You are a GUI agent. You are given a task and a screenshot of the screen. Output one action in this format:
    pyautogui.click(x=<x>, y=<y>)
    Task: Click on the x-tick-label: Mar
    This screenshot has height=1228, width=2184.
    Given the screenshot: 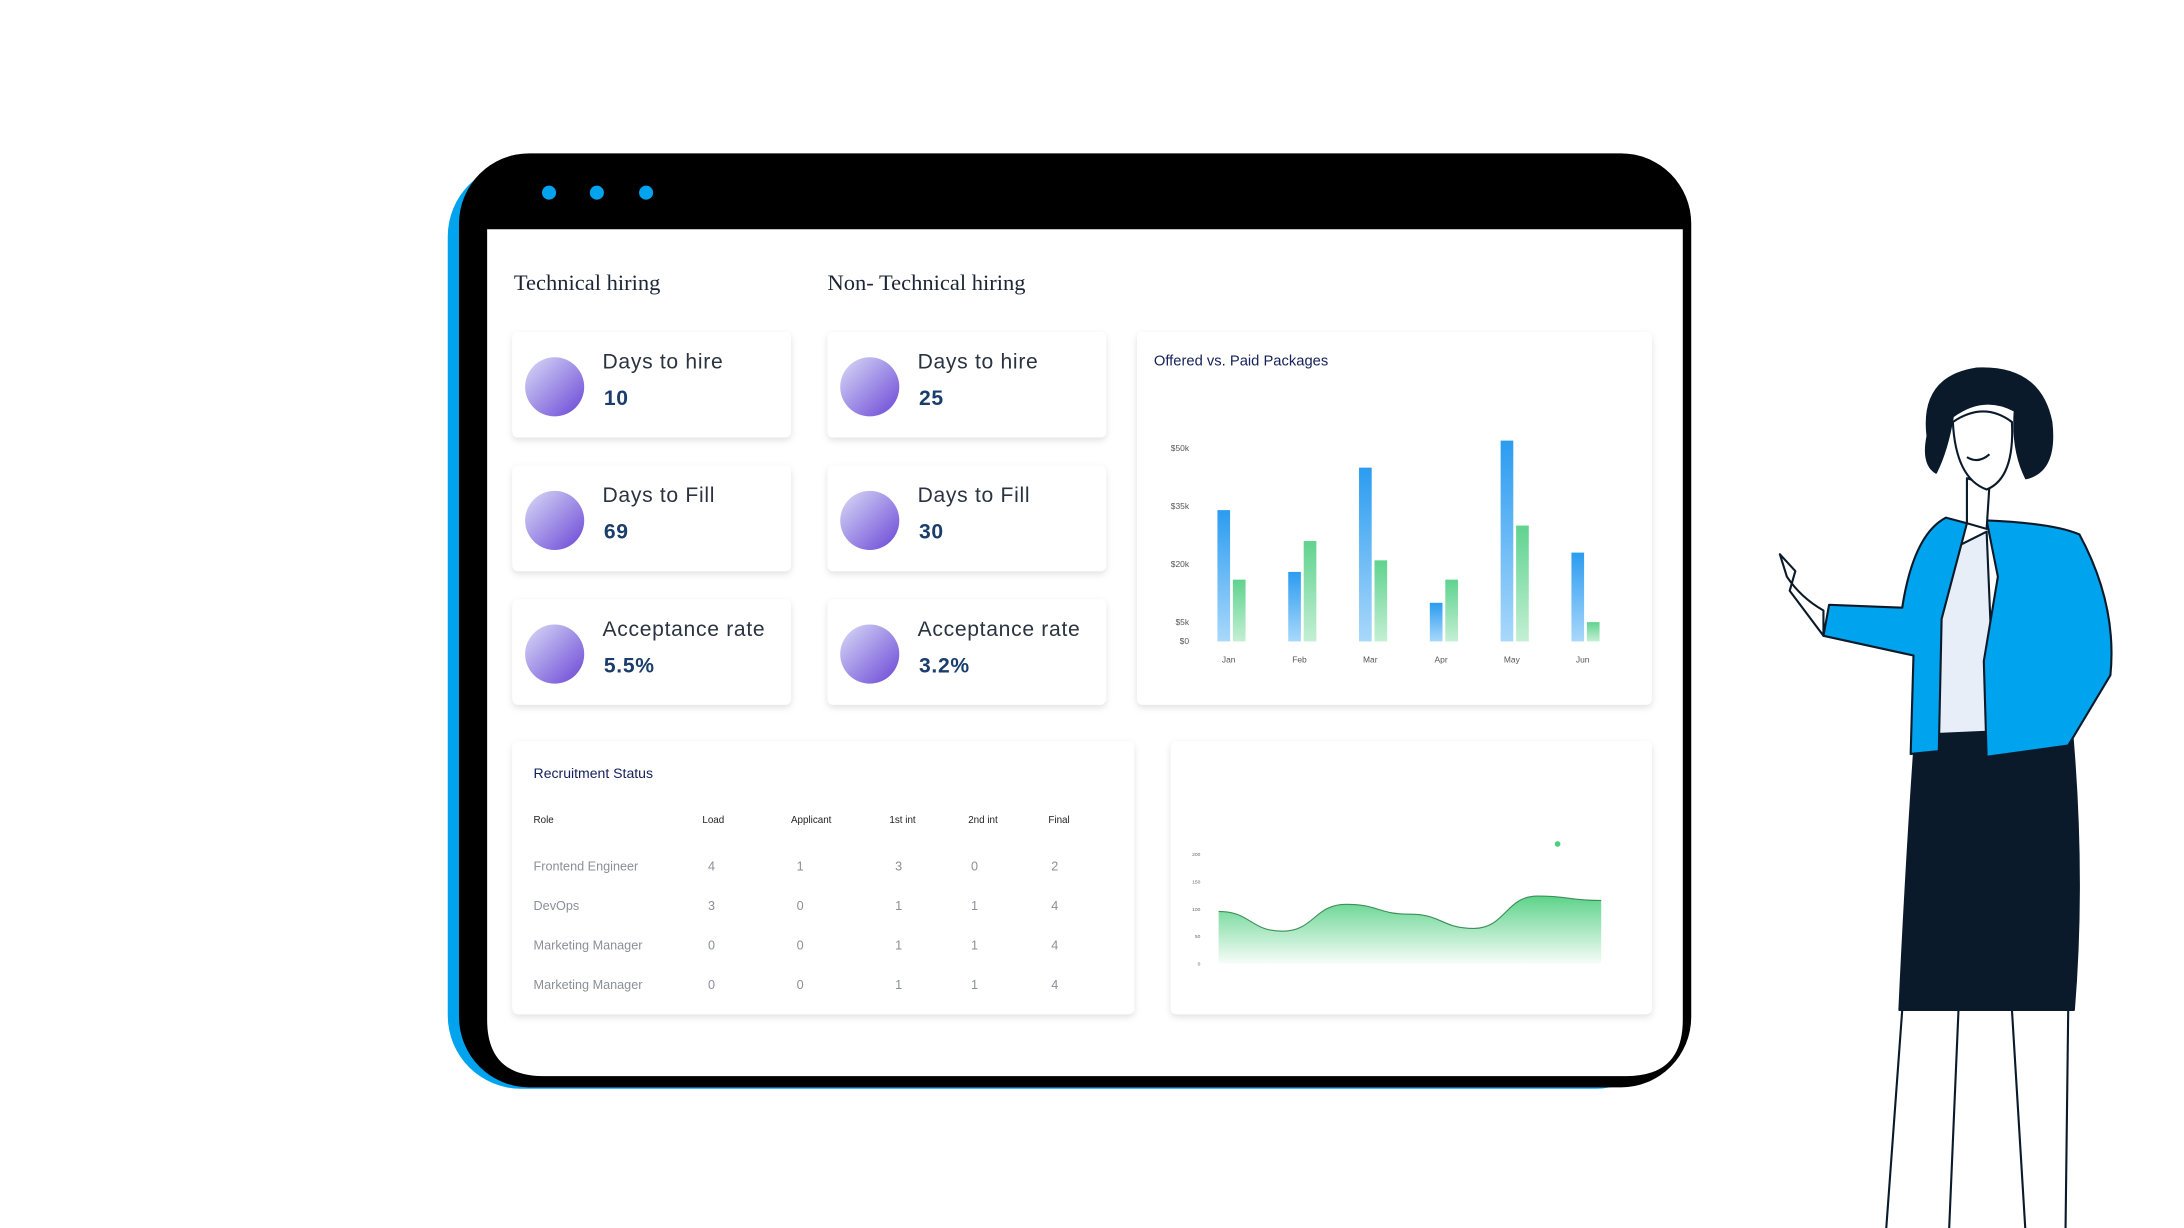 What is the action you would take?
    pyautogui.click(x=1370, y=660)
    